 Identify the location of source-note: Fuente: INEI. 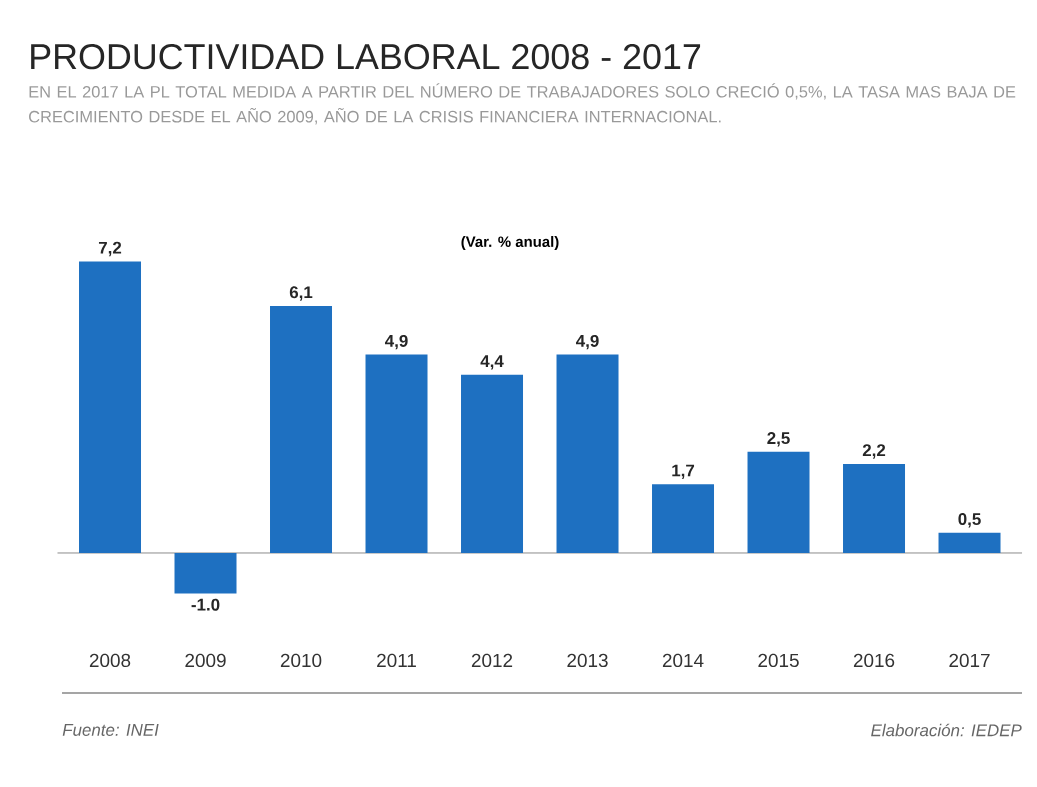
(110, 730).